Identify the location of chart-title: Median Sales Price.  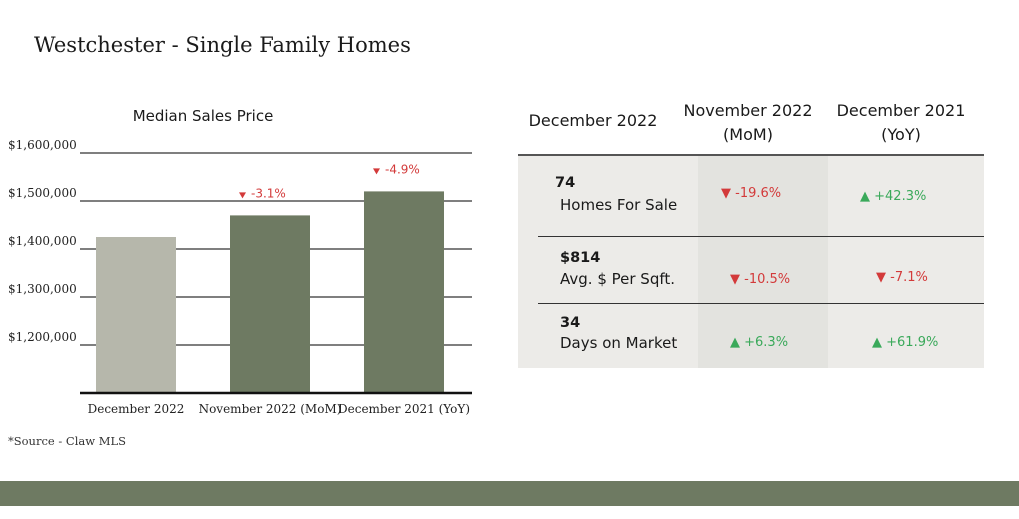
(203, 116).